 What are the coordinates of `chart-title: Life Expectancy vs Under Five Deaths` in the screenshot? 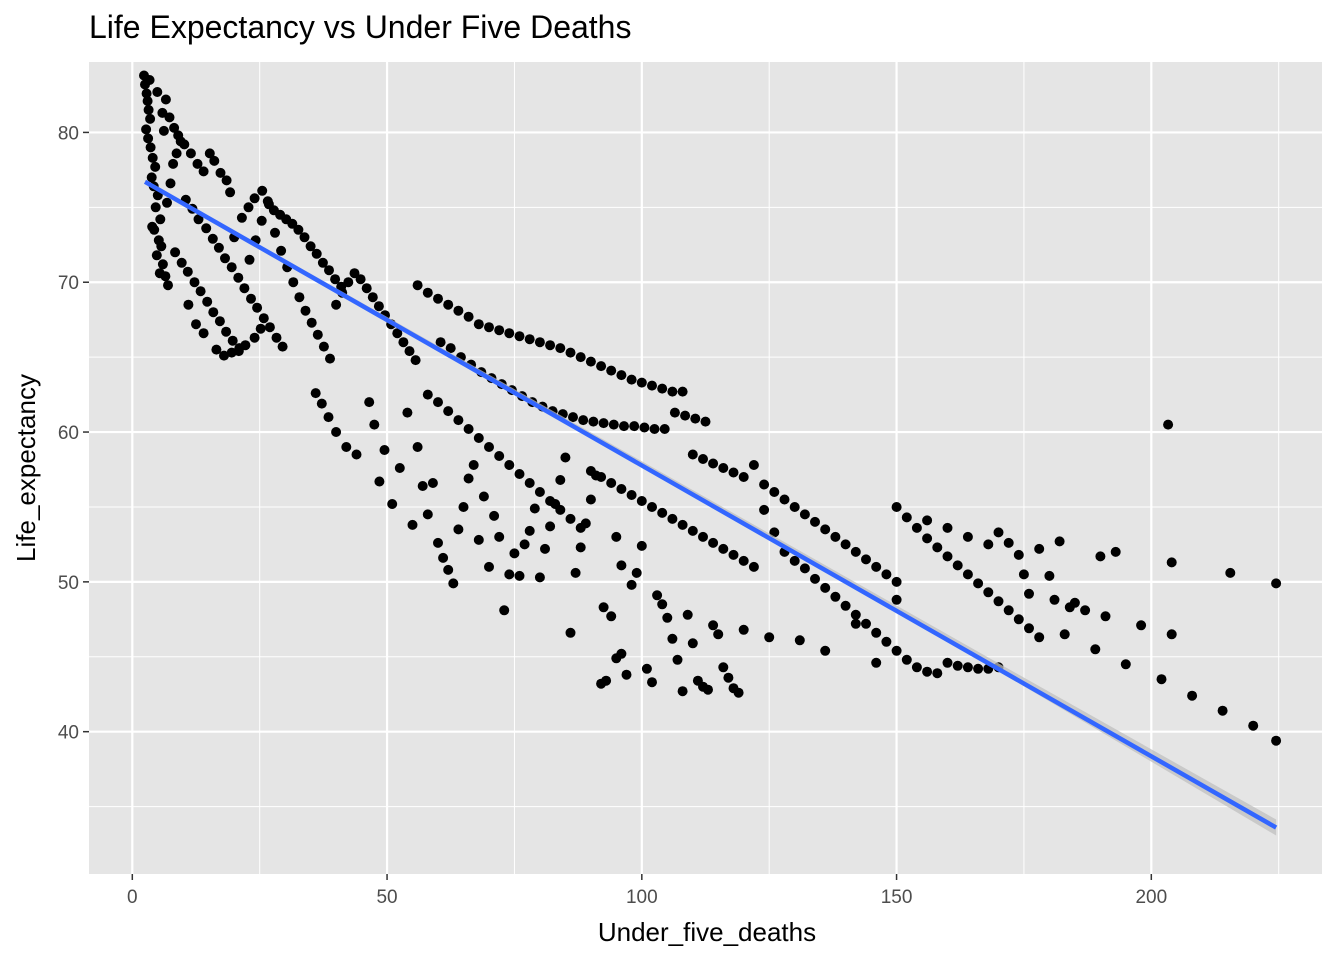 It's located at (360, 27).